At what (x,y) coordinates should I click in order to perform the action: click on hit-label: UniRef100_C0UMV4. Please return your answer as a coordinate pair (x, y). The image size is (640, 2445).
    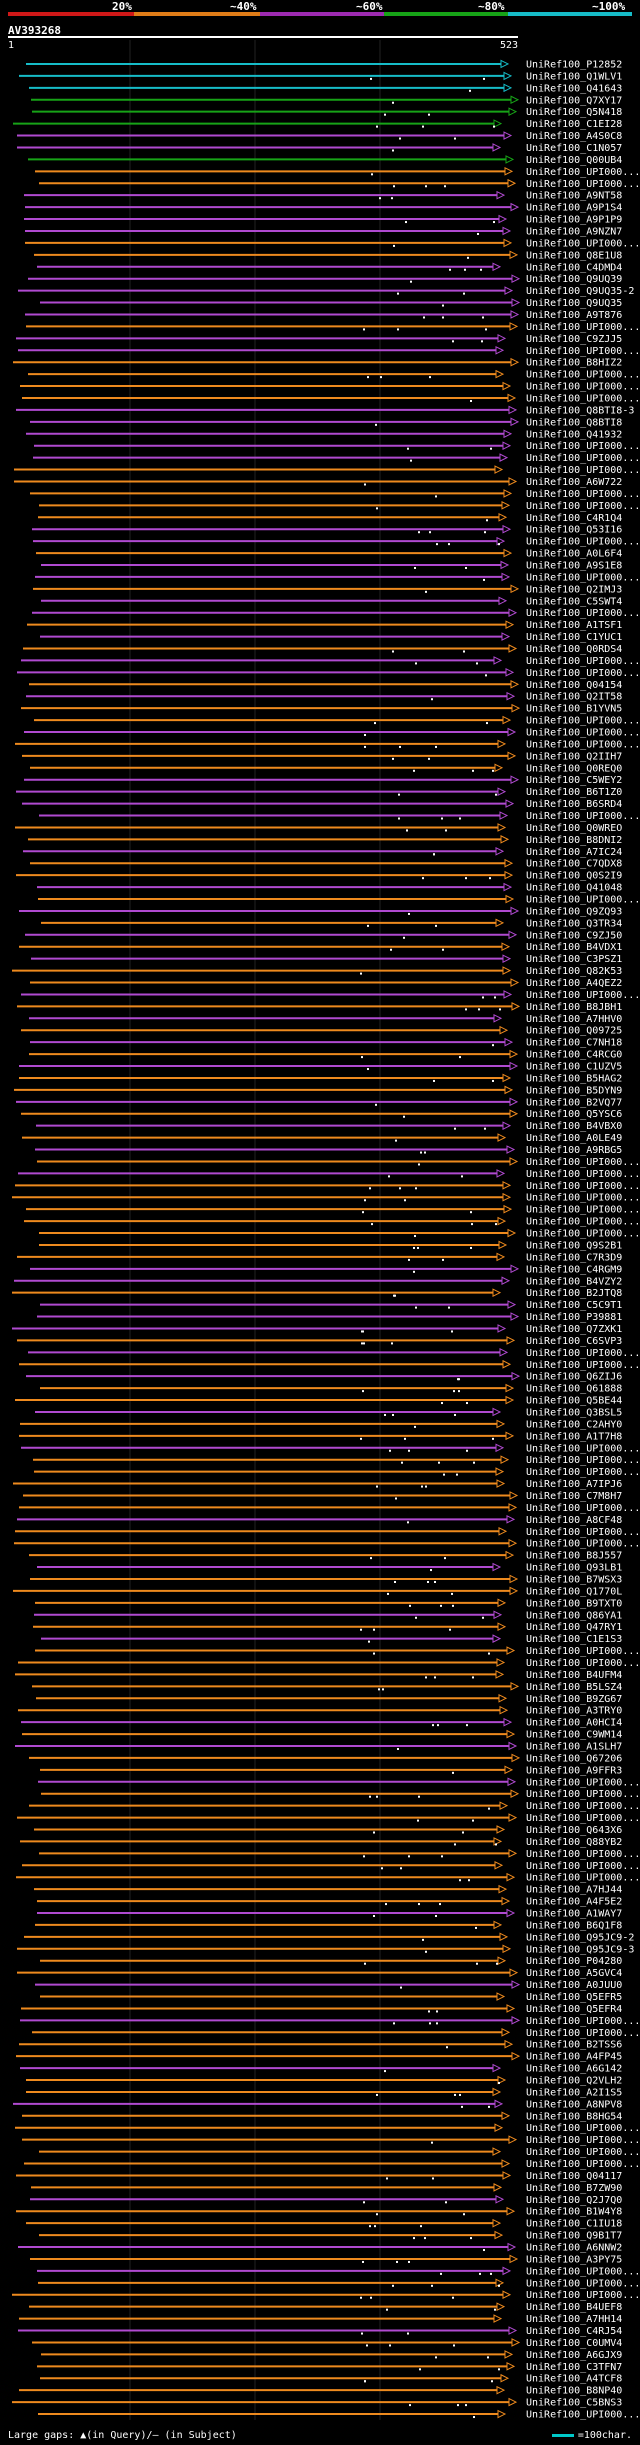
    Looking at the image, I should click on (574, 2343).